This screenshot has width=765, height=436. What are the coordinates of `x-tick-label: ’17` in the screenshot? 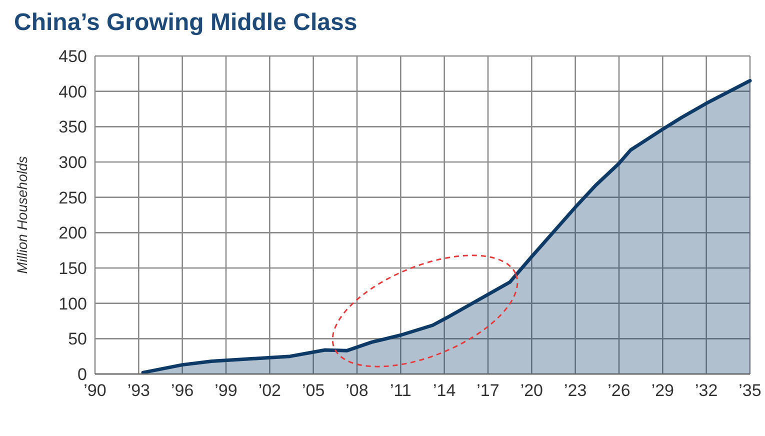 It's located at (488, 390).